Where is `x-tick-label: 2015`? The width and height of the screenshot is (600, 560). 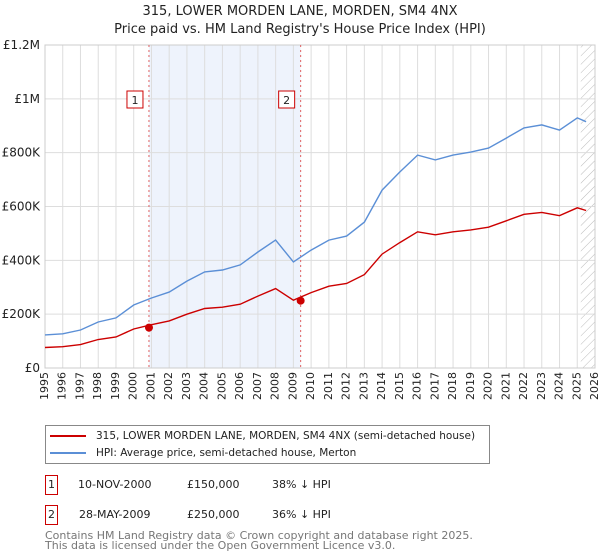
x-tick-label: 2015 is located at coordinates (399, 386).